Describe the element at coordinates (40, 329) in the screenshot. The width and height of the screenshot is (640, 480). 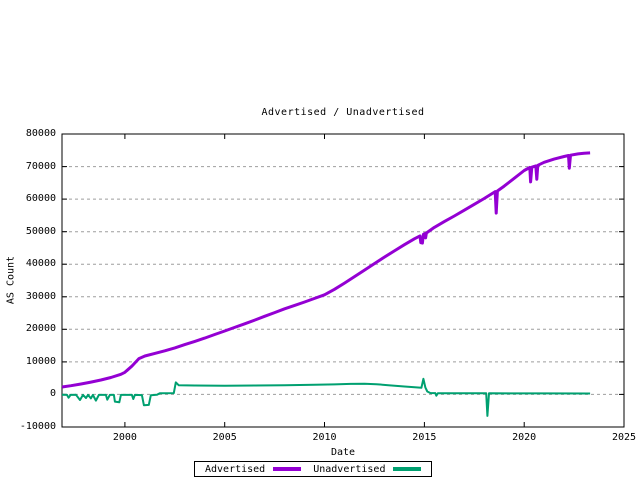
I see `y-tick-label: 20000` at that location.